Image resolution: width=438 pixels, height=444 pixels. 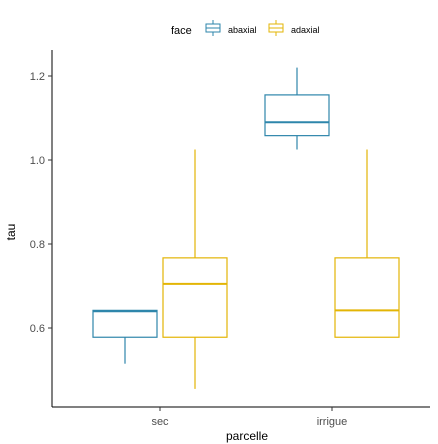 What do you see at coordinates (41, 228) in the screenshot?
I see `y-axis: 0.6 0.8 1.0 1.2` at bounding box center [41, 228].